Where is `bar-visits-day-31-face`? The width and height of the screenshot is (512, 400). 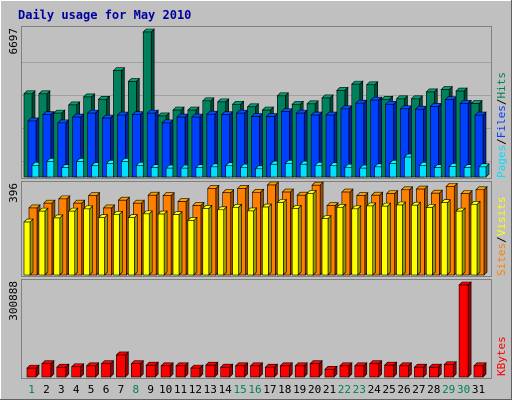
bar-visits-day-31-face is located at coordinates (474, 240).